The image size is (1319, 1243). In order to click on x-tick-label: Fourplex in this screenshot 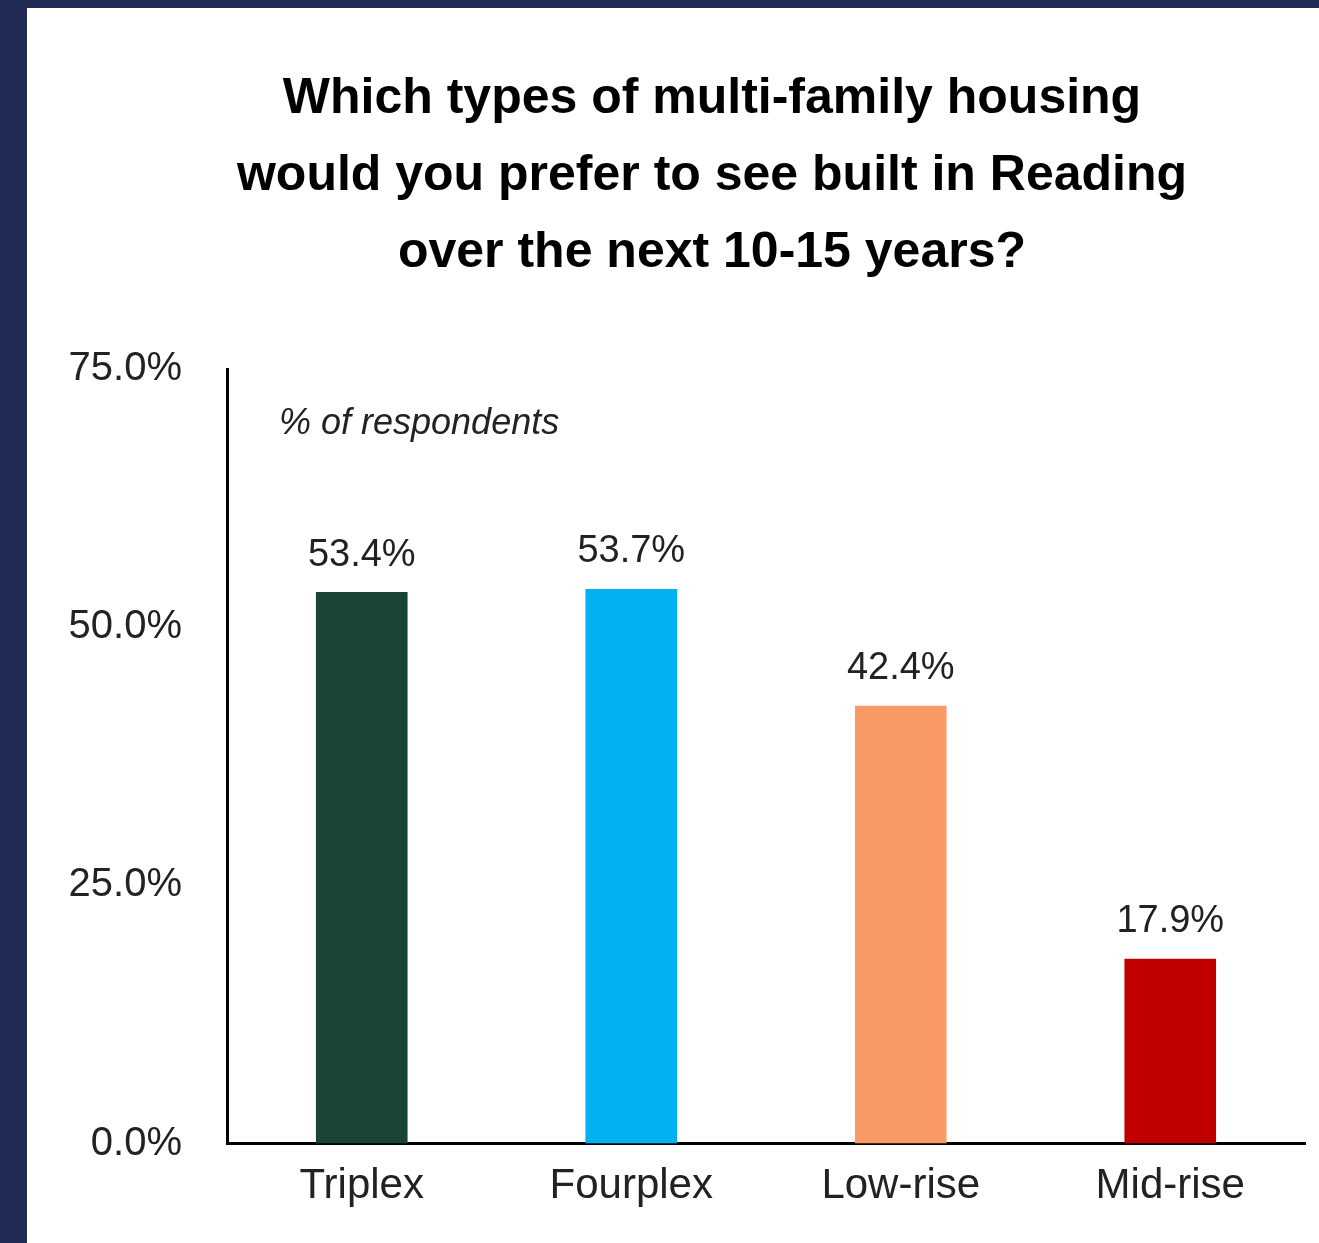, I will do `click(631, 1184)`.